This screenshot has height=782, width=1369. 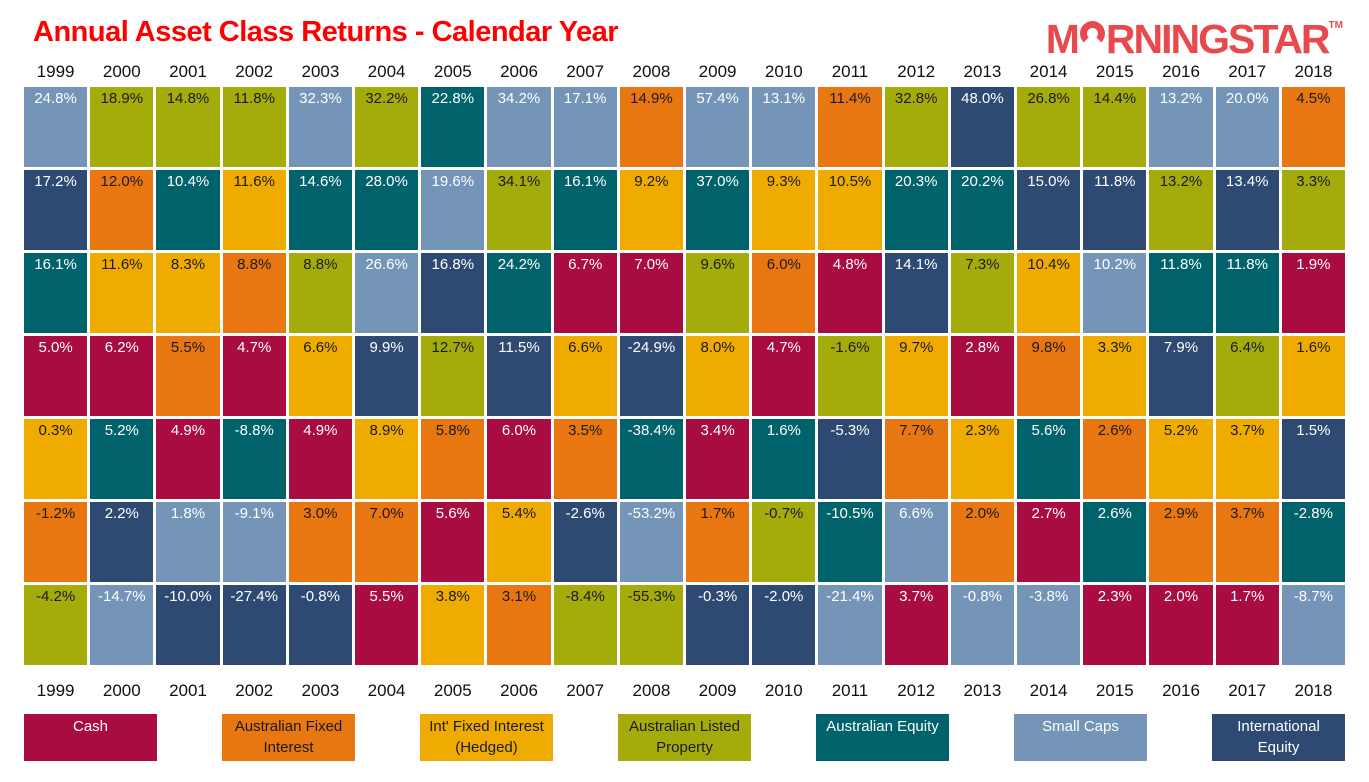 What do you see at coordinates (982, 376) in the screenshot?
I see `return-cell: 2.8%` at bounding box center [982, 376].